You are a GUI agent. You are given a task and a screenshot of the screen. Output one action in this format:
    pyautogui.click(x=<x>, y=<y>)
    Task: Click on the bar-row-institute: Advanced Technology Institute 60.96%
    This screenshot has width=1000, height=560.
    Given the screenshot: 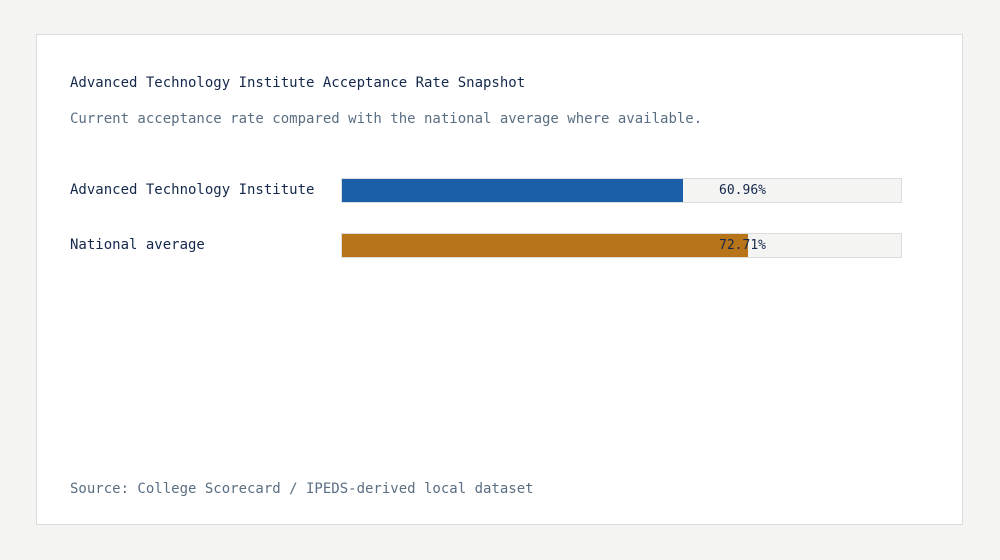 What is the action you would take?
    pyautogui.click(x=486, y=190)
    